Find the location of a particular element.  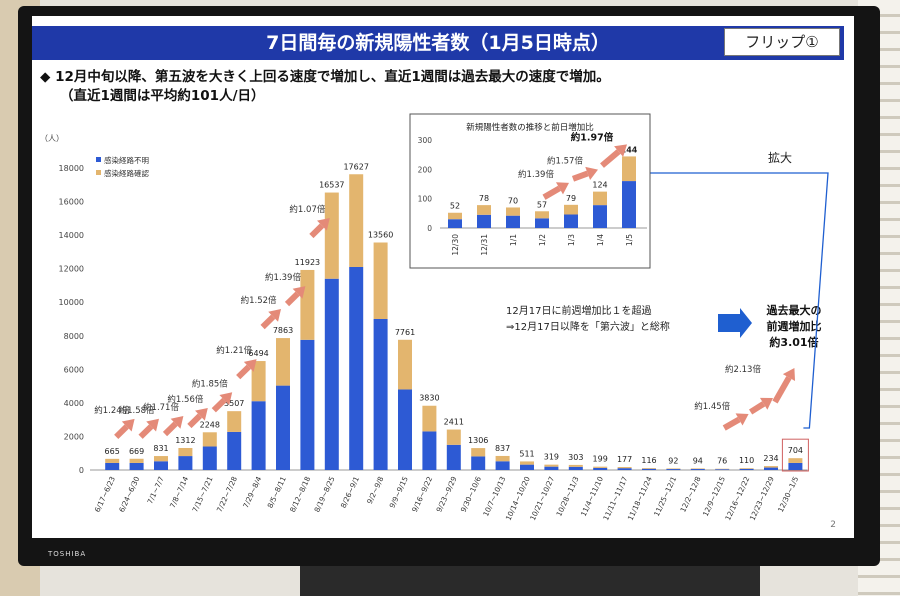

bar-total-label: 837 is located at coordinates (502, 448).